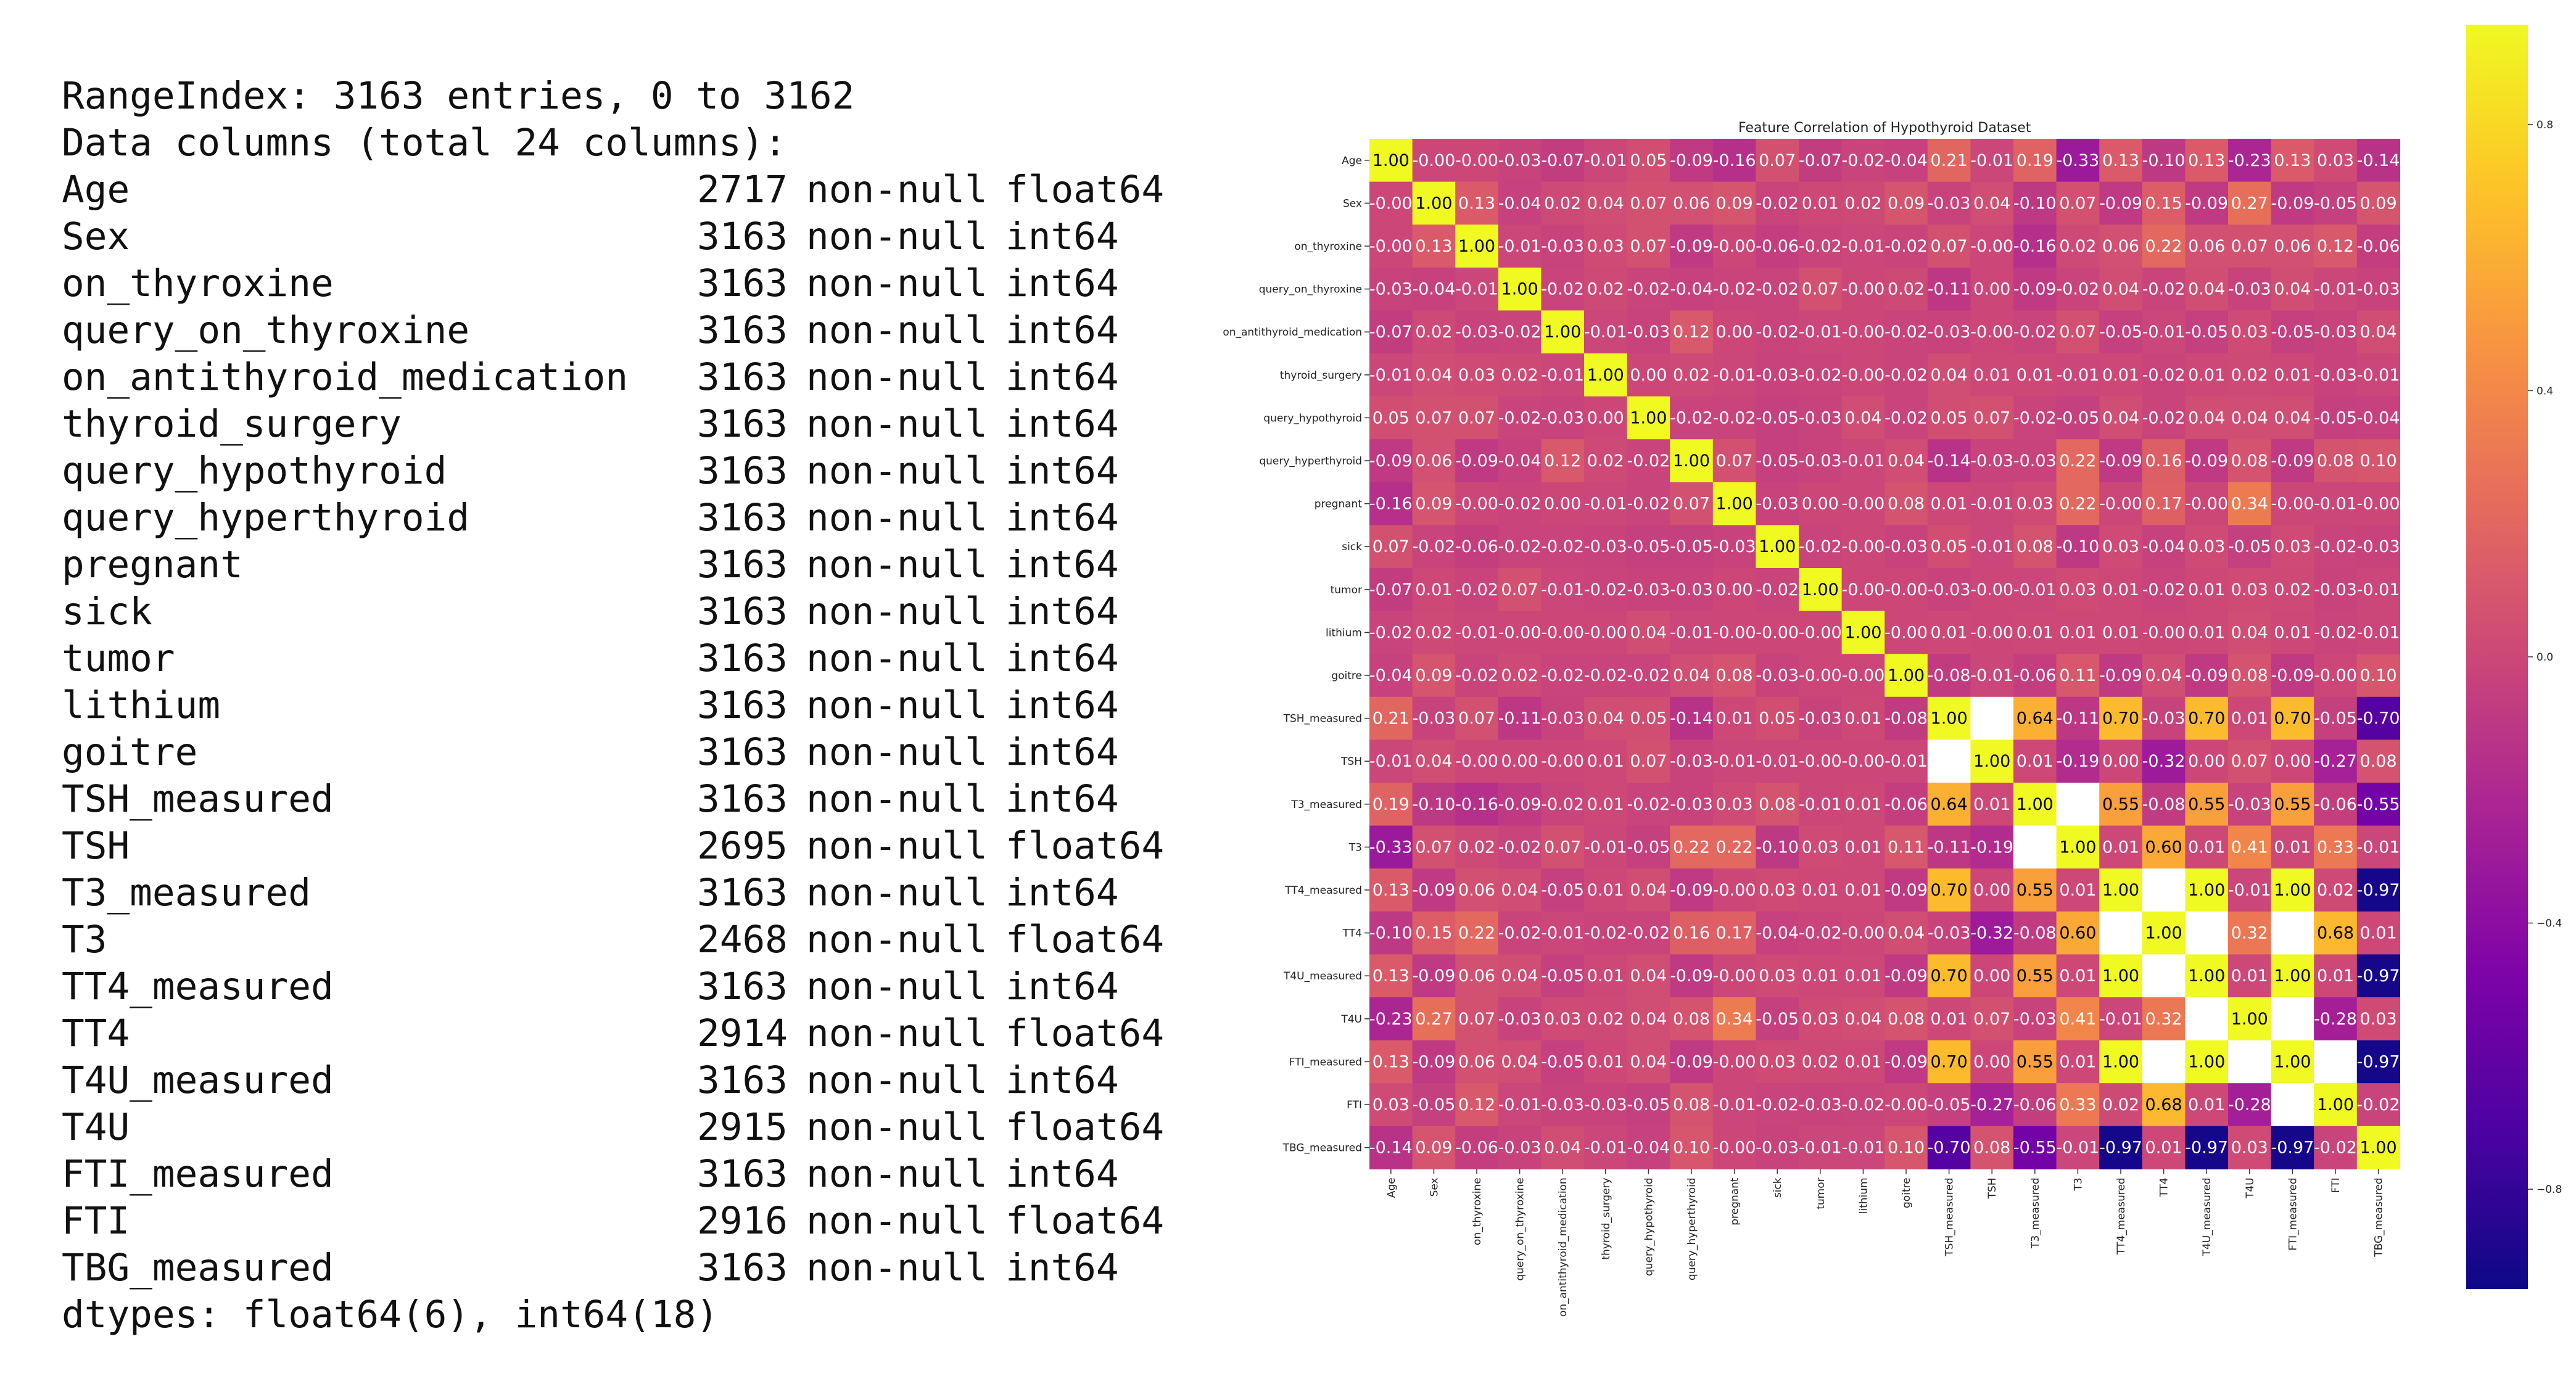 The image size is (2576, 1376). Describe the element at coordinates (1312, 418) in the screenshot. I see `y-tick-label: query_hypothyroid` at that location.